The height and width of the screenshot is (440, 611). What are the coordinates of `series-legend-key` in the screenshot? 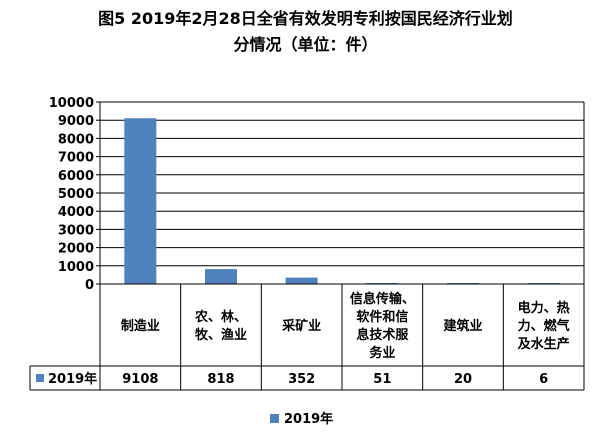 It's located at (40, 378).